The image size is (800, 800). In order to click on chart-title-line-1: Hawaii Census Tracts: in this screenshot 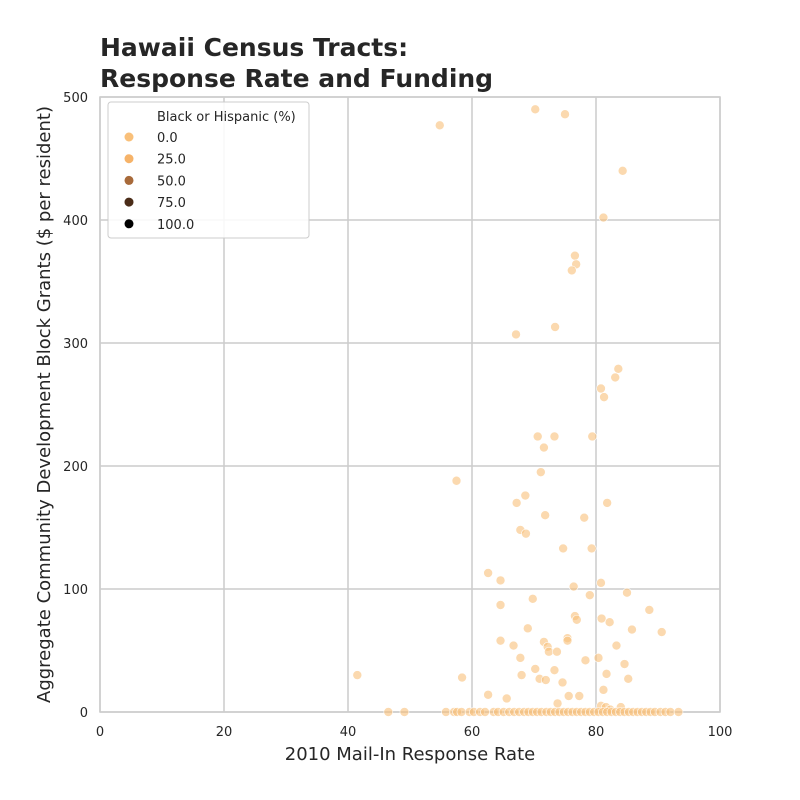, I will do `click(254, 47)`.